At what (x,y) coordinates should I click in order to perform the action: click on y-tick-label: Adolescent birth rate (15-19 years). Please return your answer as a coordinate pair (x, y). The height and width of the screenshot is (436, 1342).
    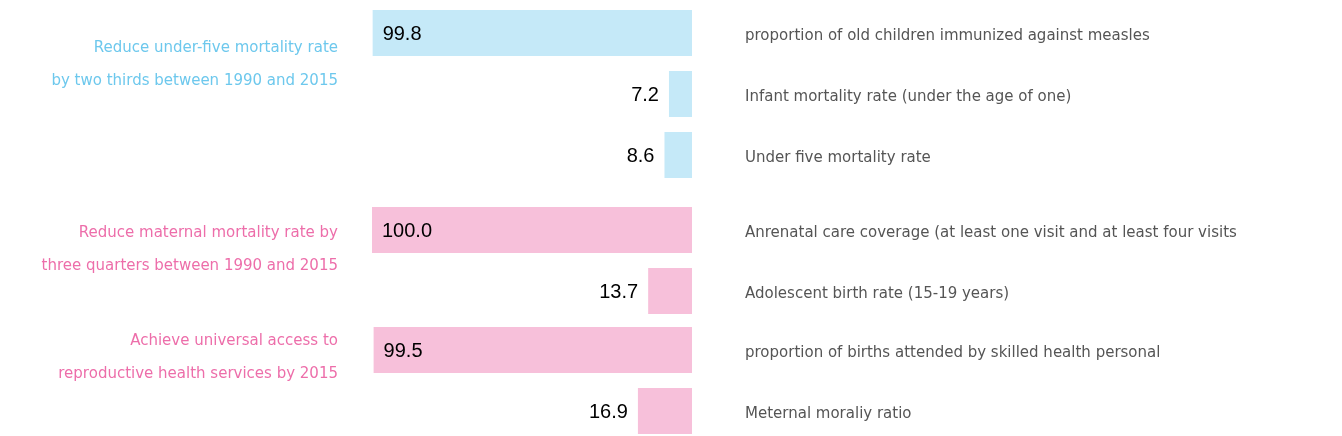
    Looking at the image, I should click on (877, 293).